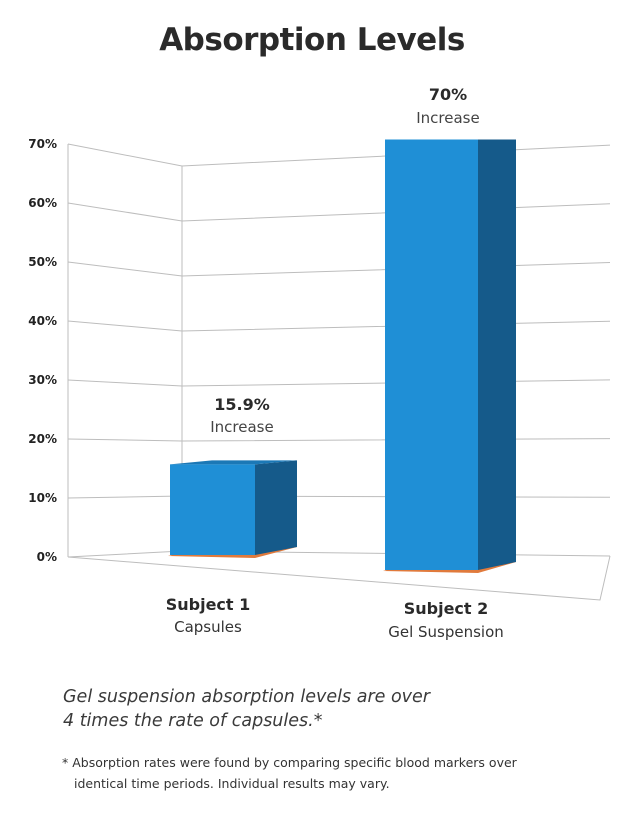  I want to click on y-tick-label: 60%, so click(42, 203).